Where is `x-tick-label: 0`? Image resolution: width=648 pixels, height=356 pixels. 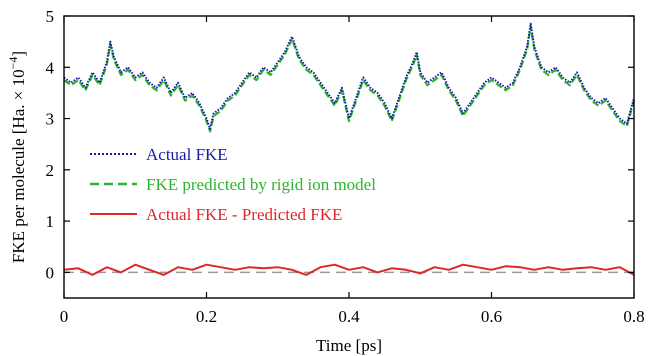
x-tick-label: 0 is located at coordinates (64, 316).